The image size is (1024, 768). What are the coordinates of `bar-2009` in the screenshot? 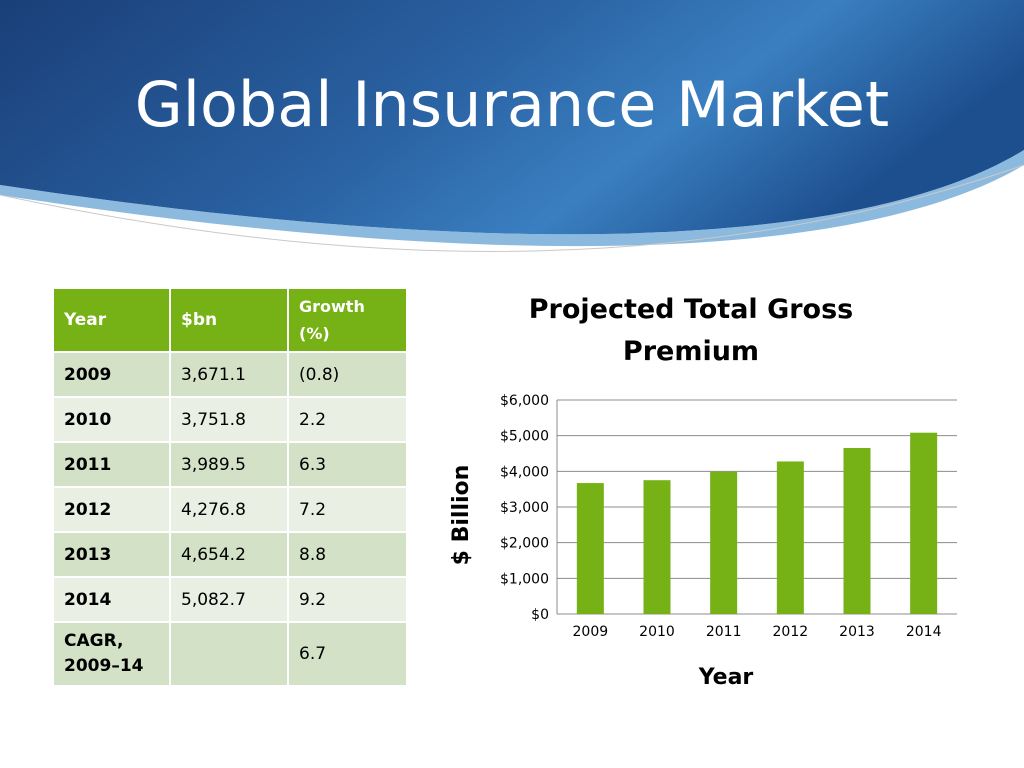 It's located at (590, 548).